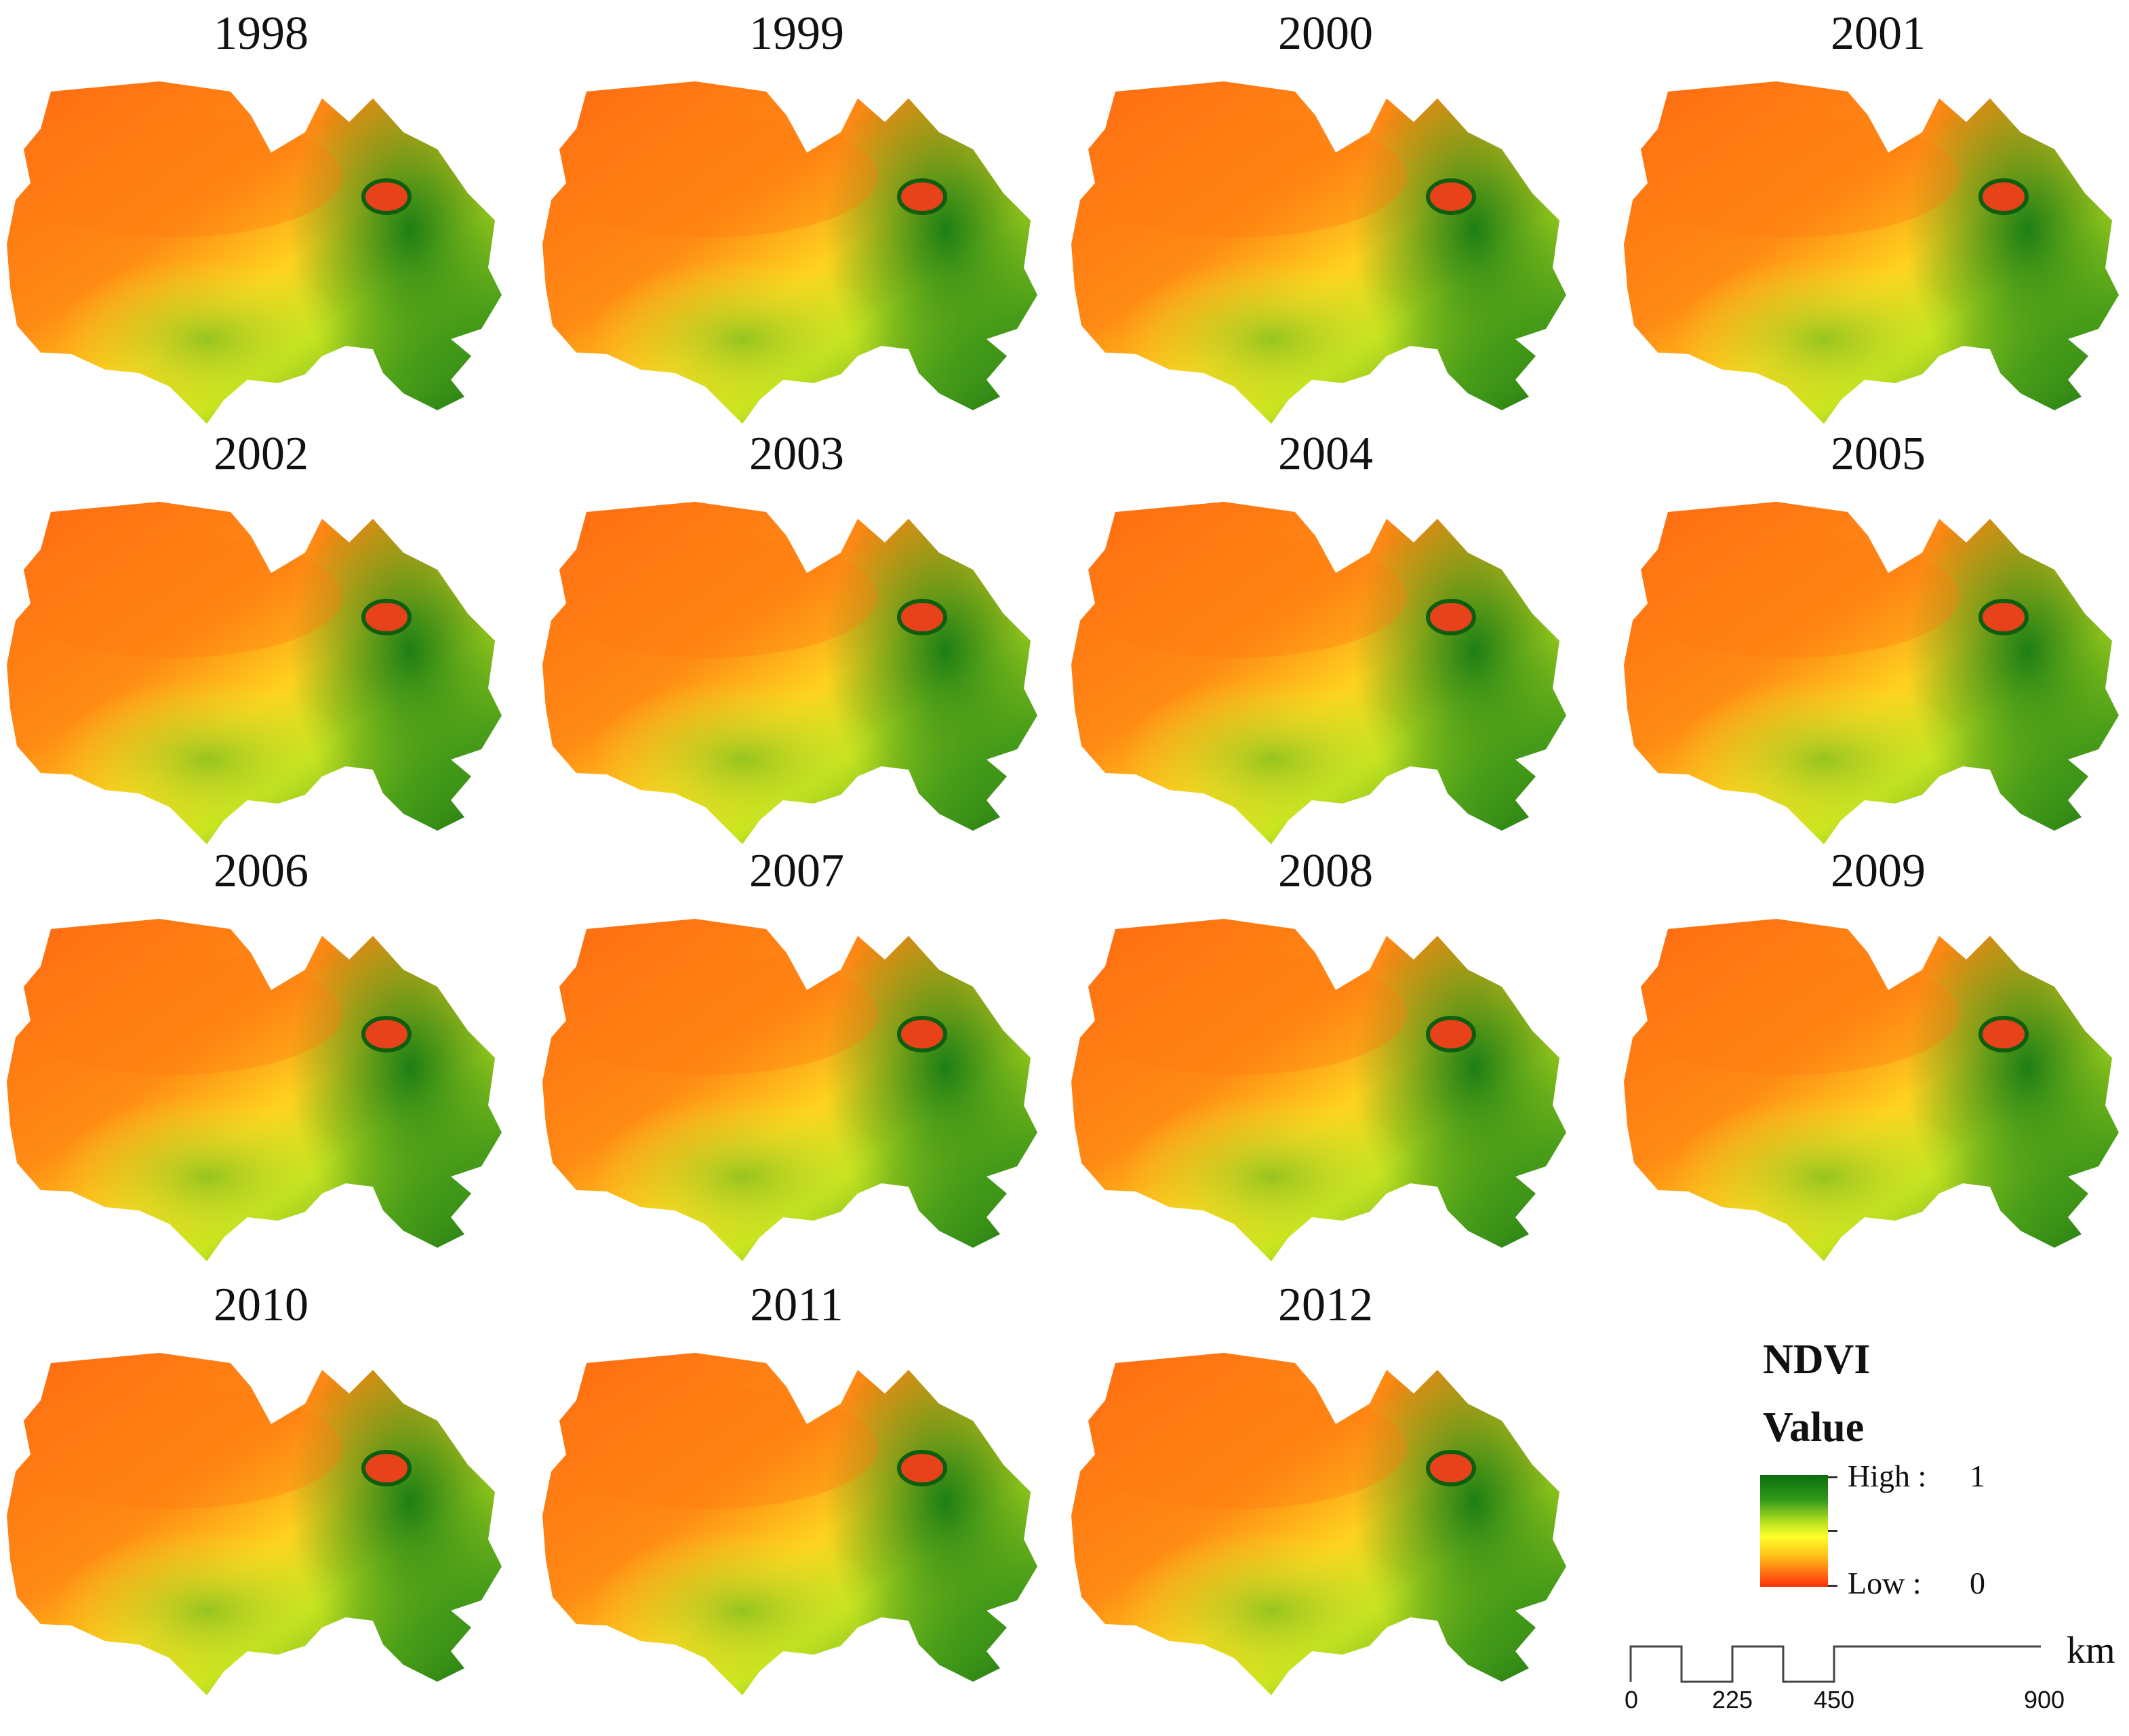 This screenshot has width=2129, height=1736. What do you see at coordinates (1832, 1586) in the screenshot?
I see `legend-tick-low` at bounding box center [1832, 1586].